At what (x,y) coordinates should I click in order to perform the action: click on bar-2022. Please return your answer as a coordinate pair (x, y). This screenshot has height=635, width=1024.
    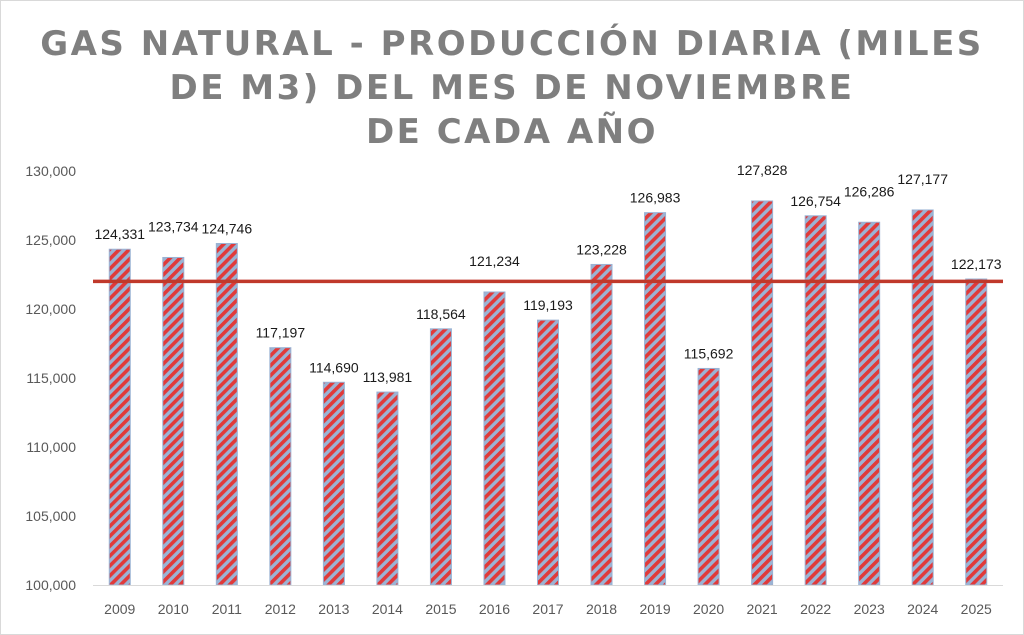
    Looking at the image, I should click on (815, 400).